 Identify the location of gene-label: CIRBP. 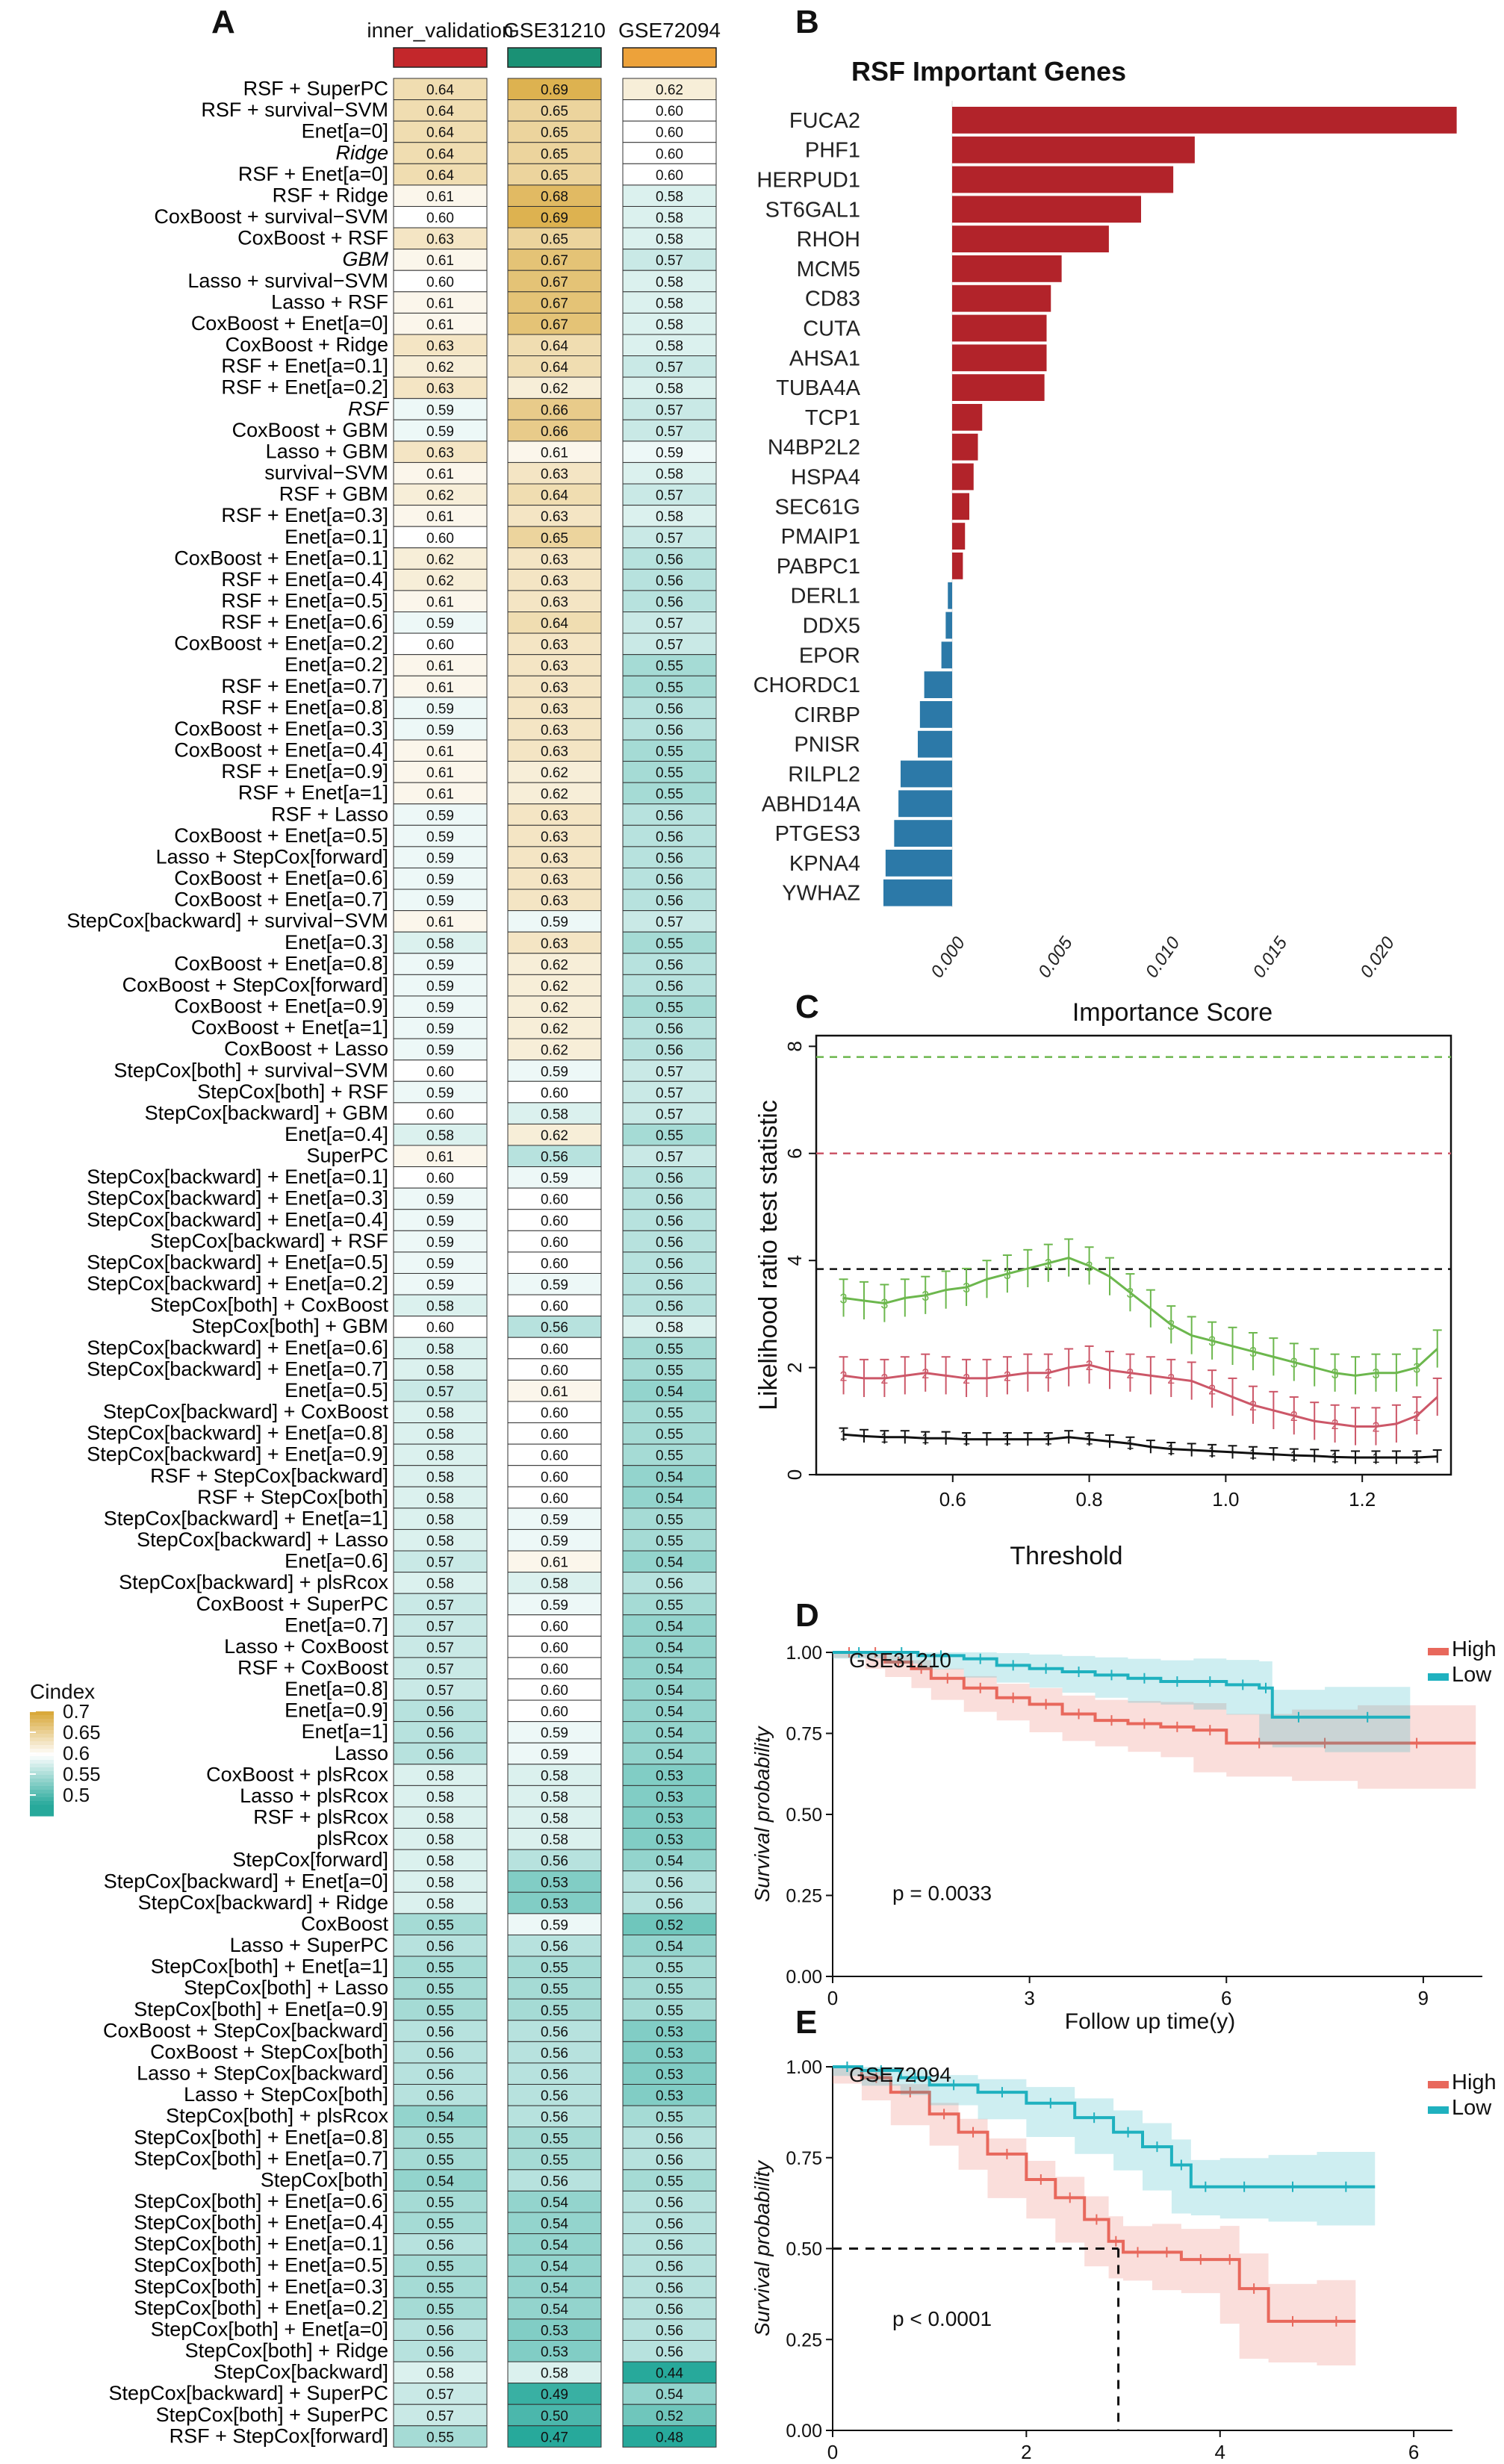
(827, 715).